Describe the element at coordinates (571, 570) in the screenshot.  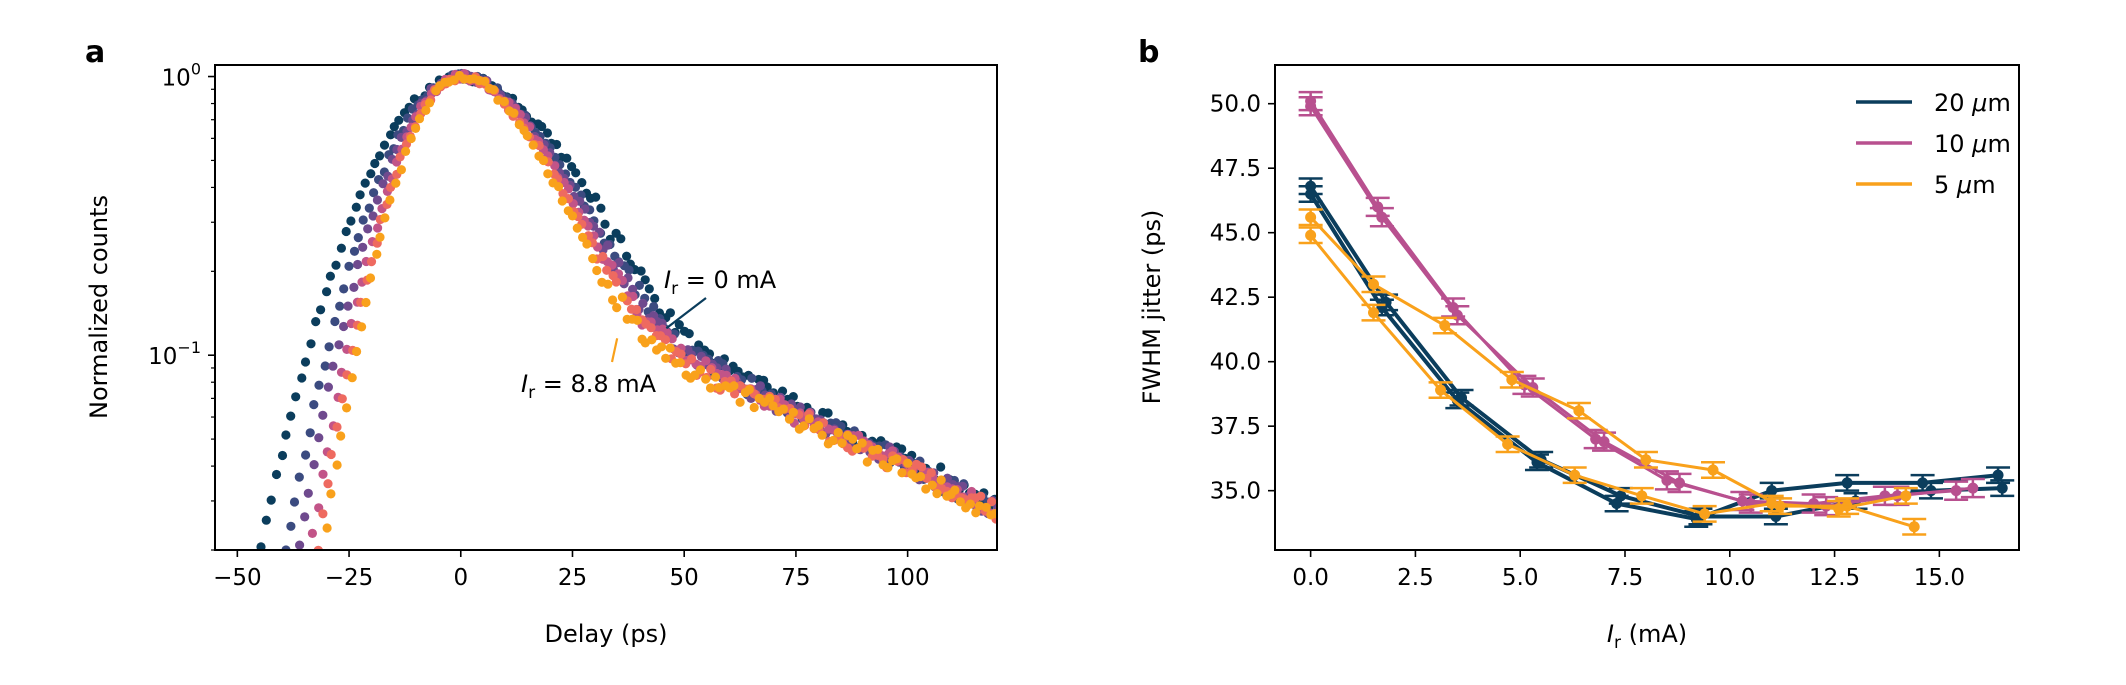
I see `panel-a-x-ticks: −50 −25 0 25 50 75 100` at that location.